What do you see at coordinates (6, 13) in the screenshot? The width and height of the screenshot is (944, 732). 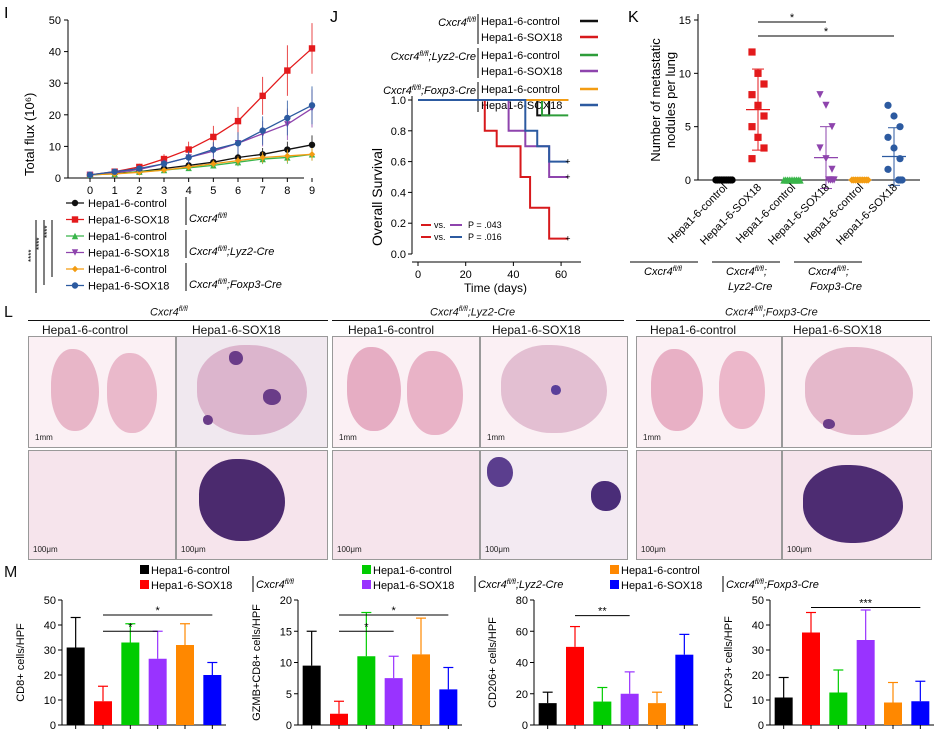 I see `panel-i-letter: I` at bounding box center [6, 13].